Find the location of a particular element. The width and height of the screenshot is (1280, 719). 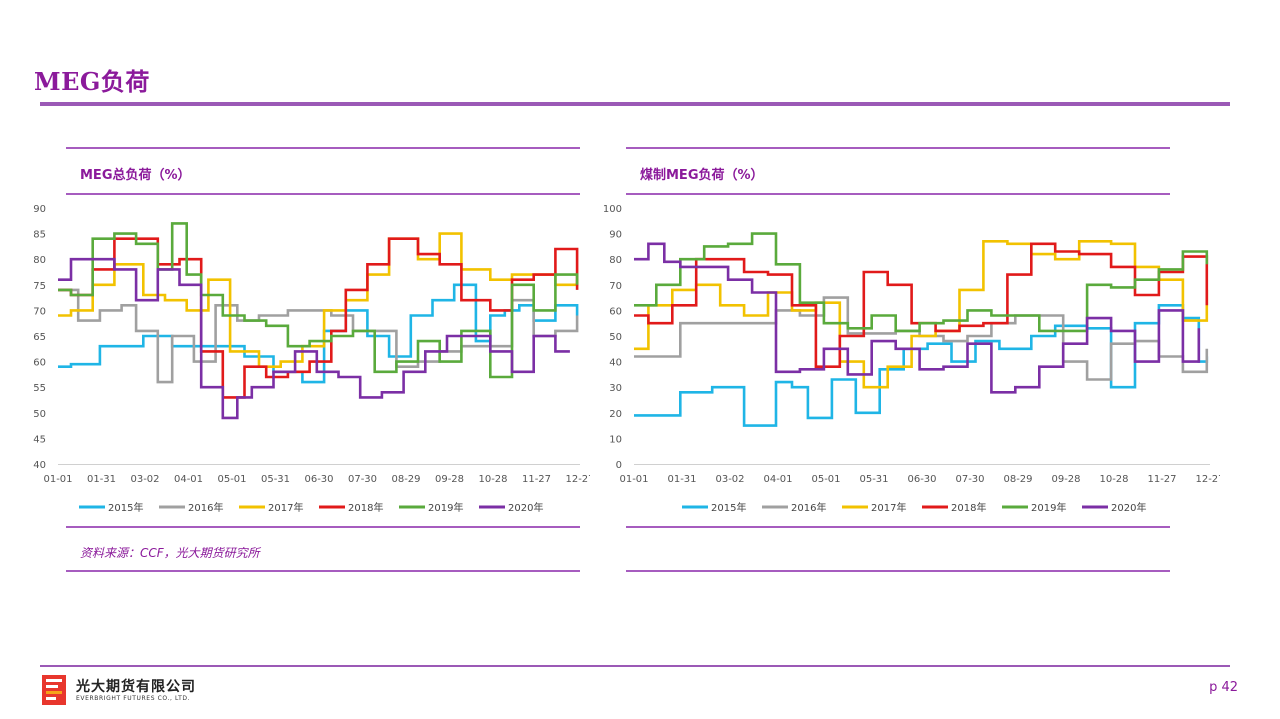

left-chart-top-rule is located at coordinates (323, 148).